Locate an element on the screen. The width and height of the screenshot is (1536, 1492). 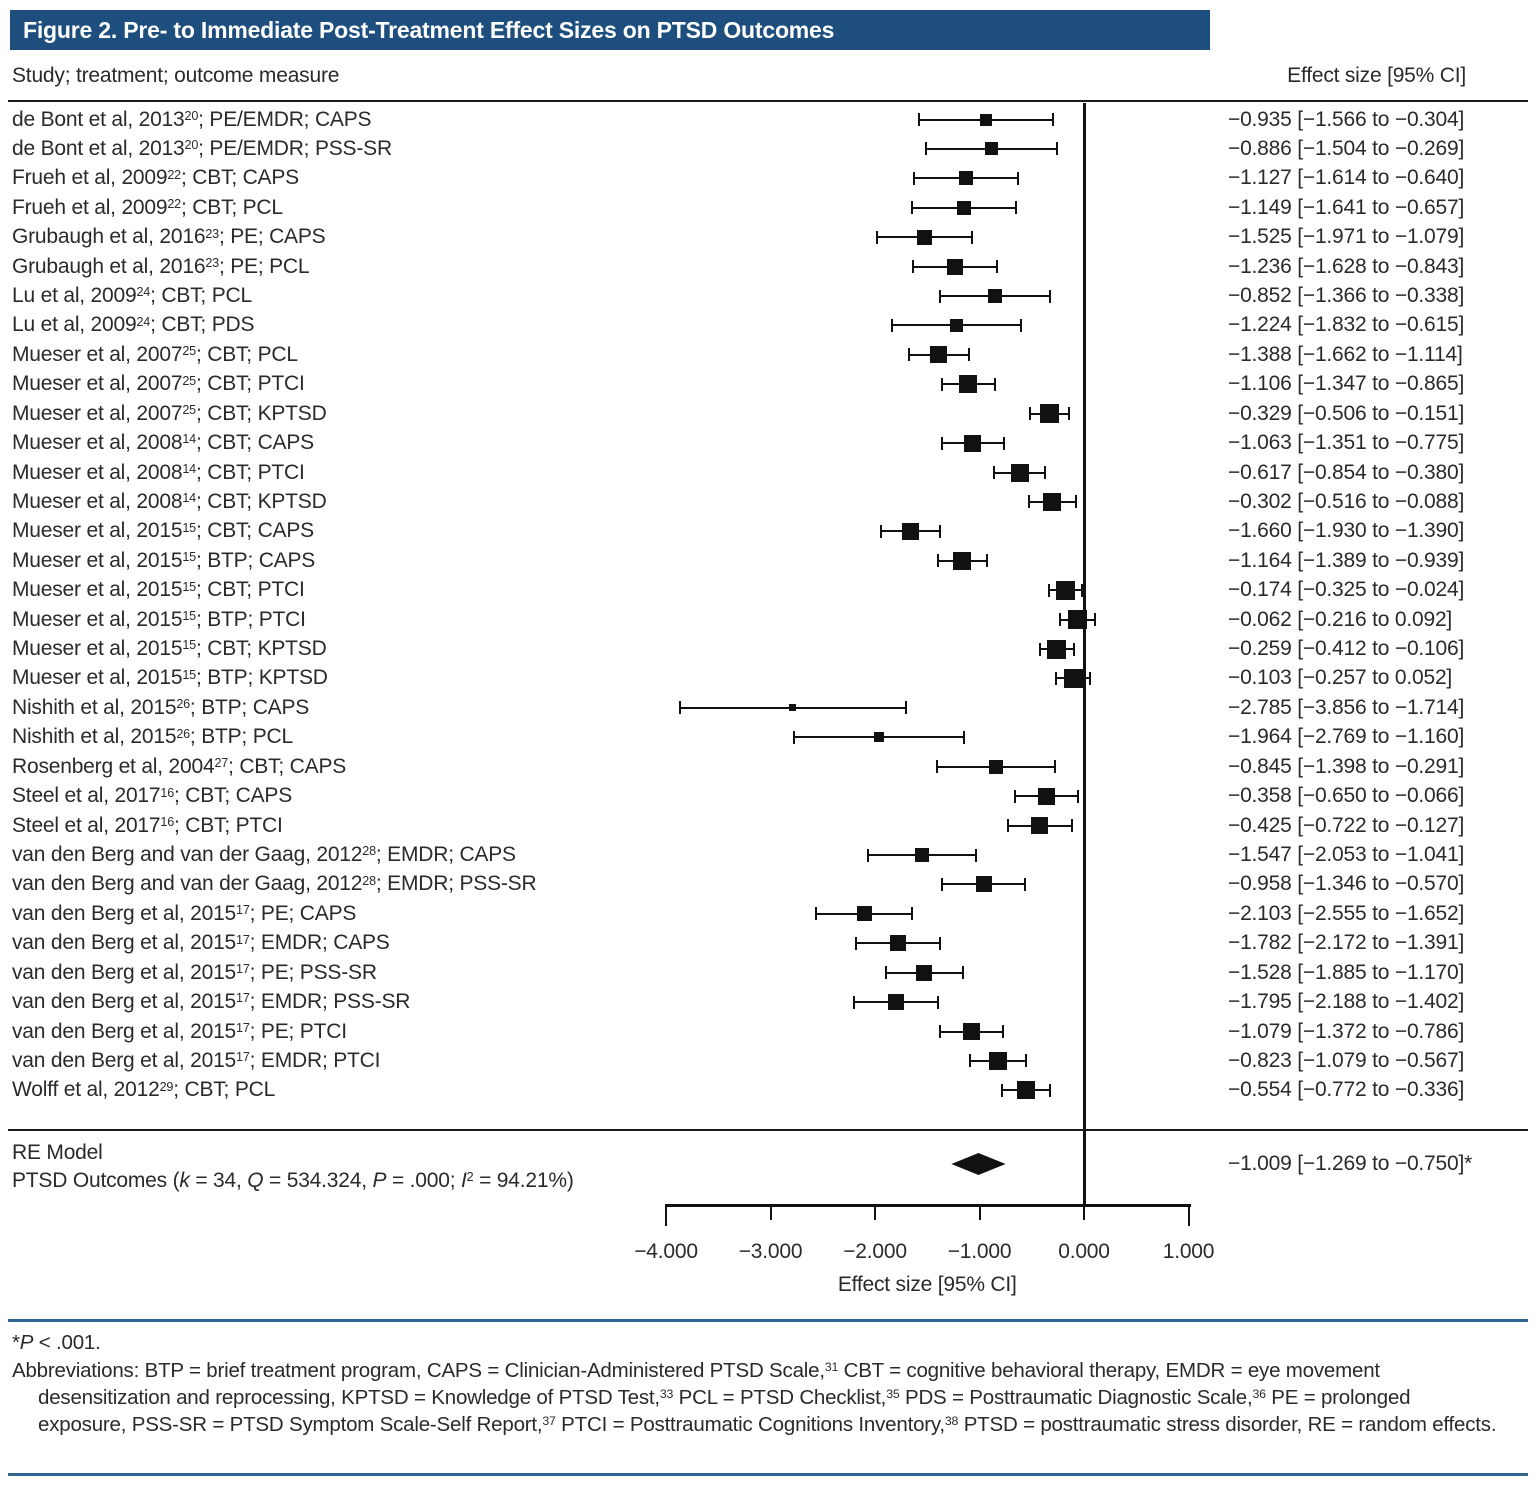
study-label: van den Berg et al, 201517; EMDR; CAPS is located at coordinates (201, 943).